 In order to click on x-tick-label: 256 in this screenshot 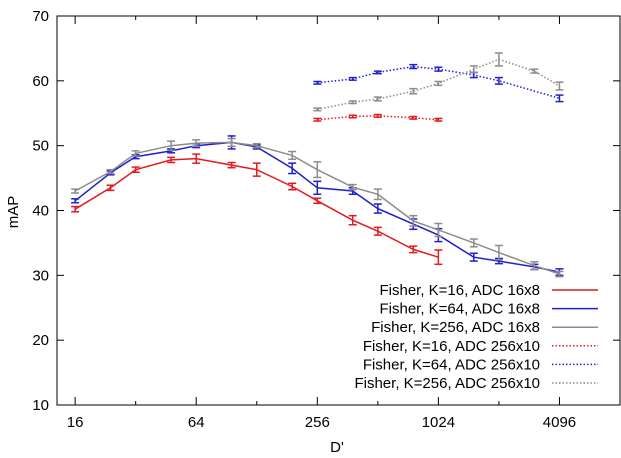, I will do `click(317, 422)`.